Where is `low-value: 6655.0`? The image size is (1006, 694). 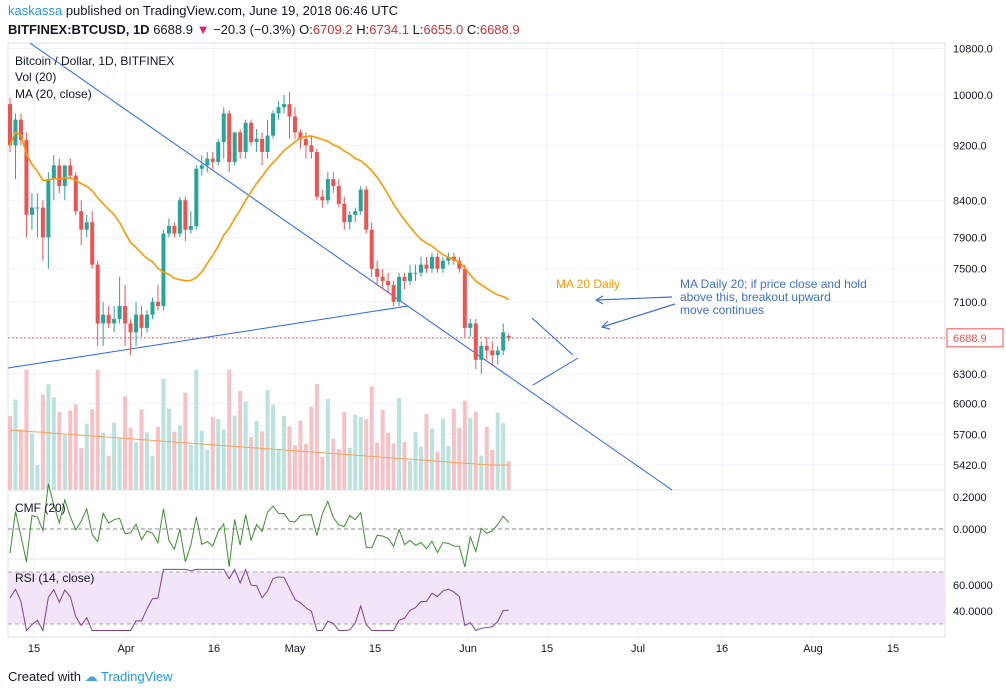 low-value: 6655.0 is located at coordinates (443, 29).